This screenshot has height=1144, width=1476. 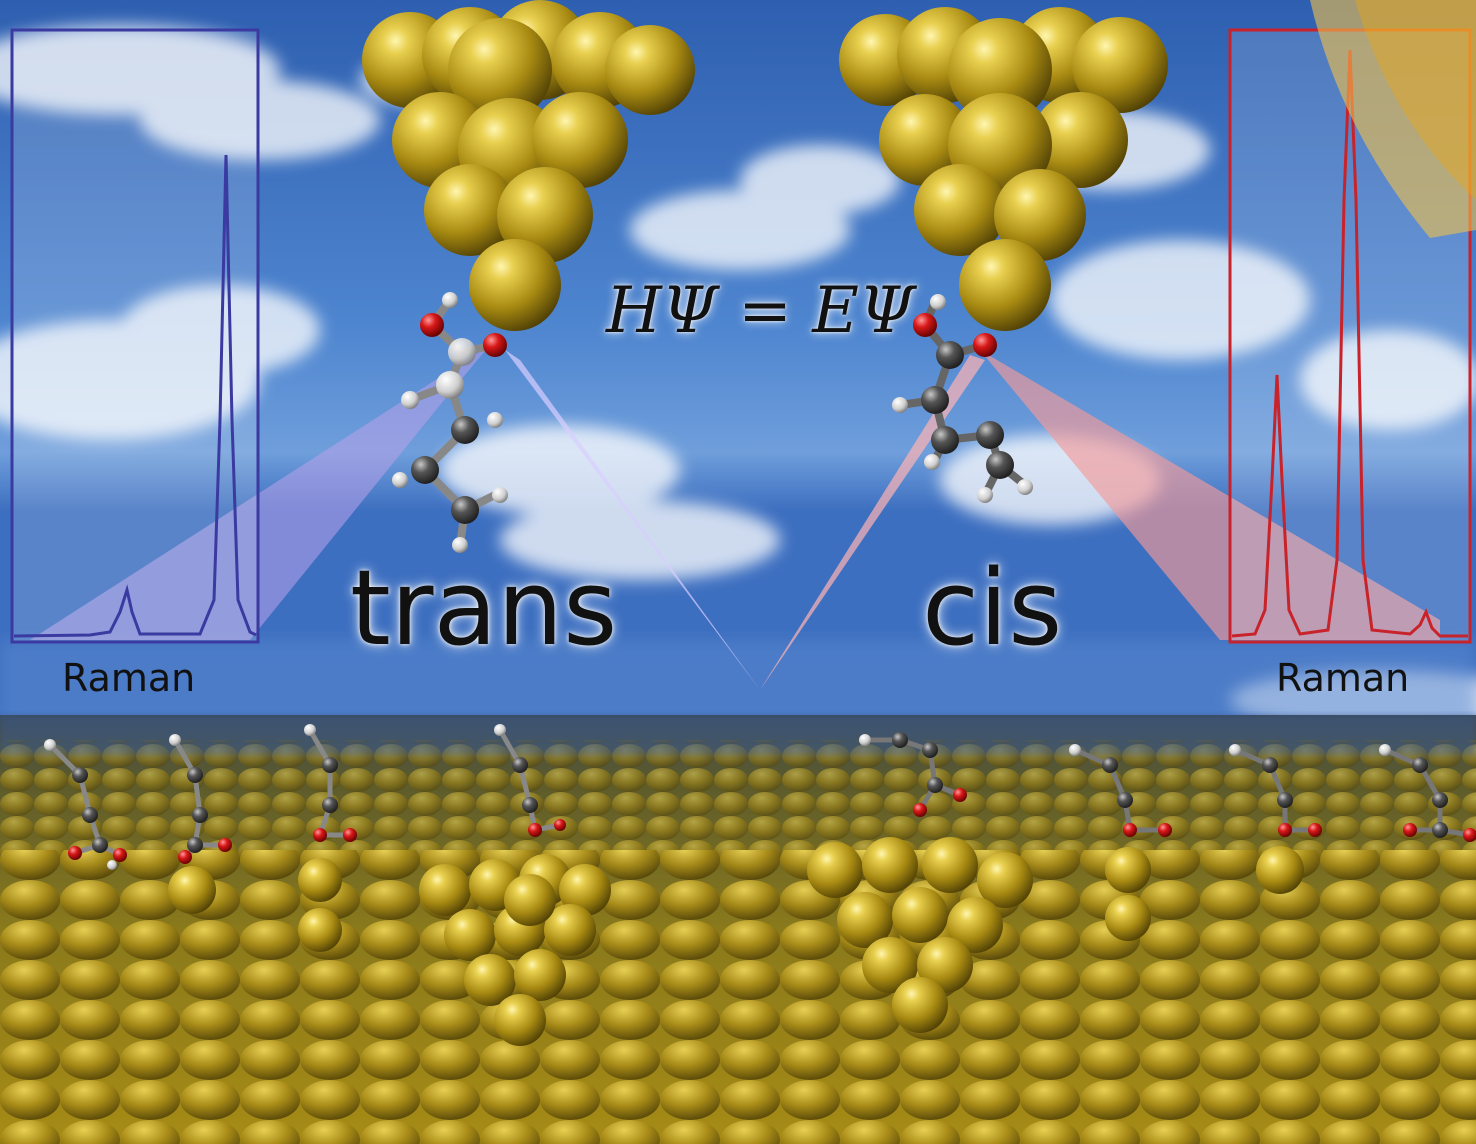 I want to click on cis-label: cis, so click(x=992, y=608).